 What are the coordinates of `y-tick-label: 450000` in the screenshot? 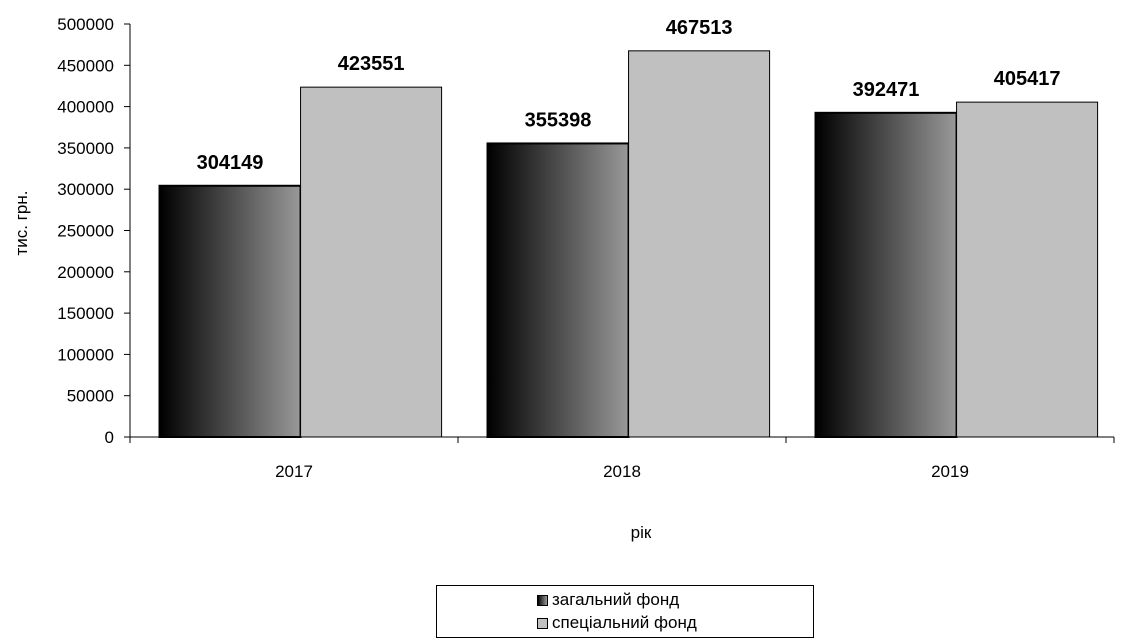 It's located at (85, 65).